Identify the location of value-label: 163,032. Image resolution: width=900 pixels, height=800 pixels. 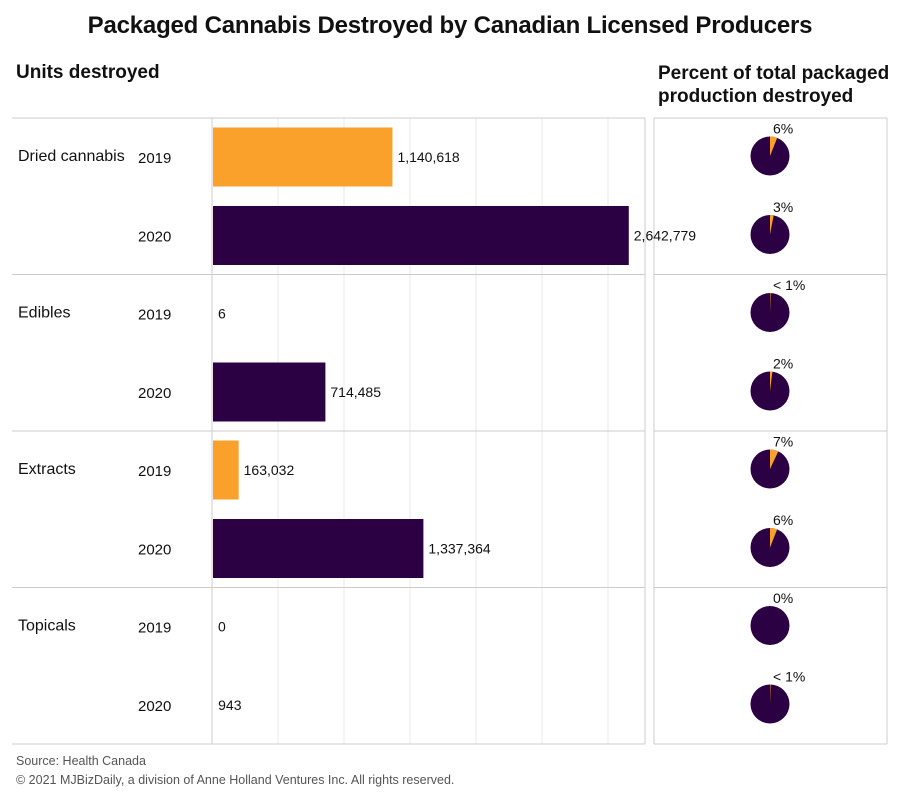
(269, 470).